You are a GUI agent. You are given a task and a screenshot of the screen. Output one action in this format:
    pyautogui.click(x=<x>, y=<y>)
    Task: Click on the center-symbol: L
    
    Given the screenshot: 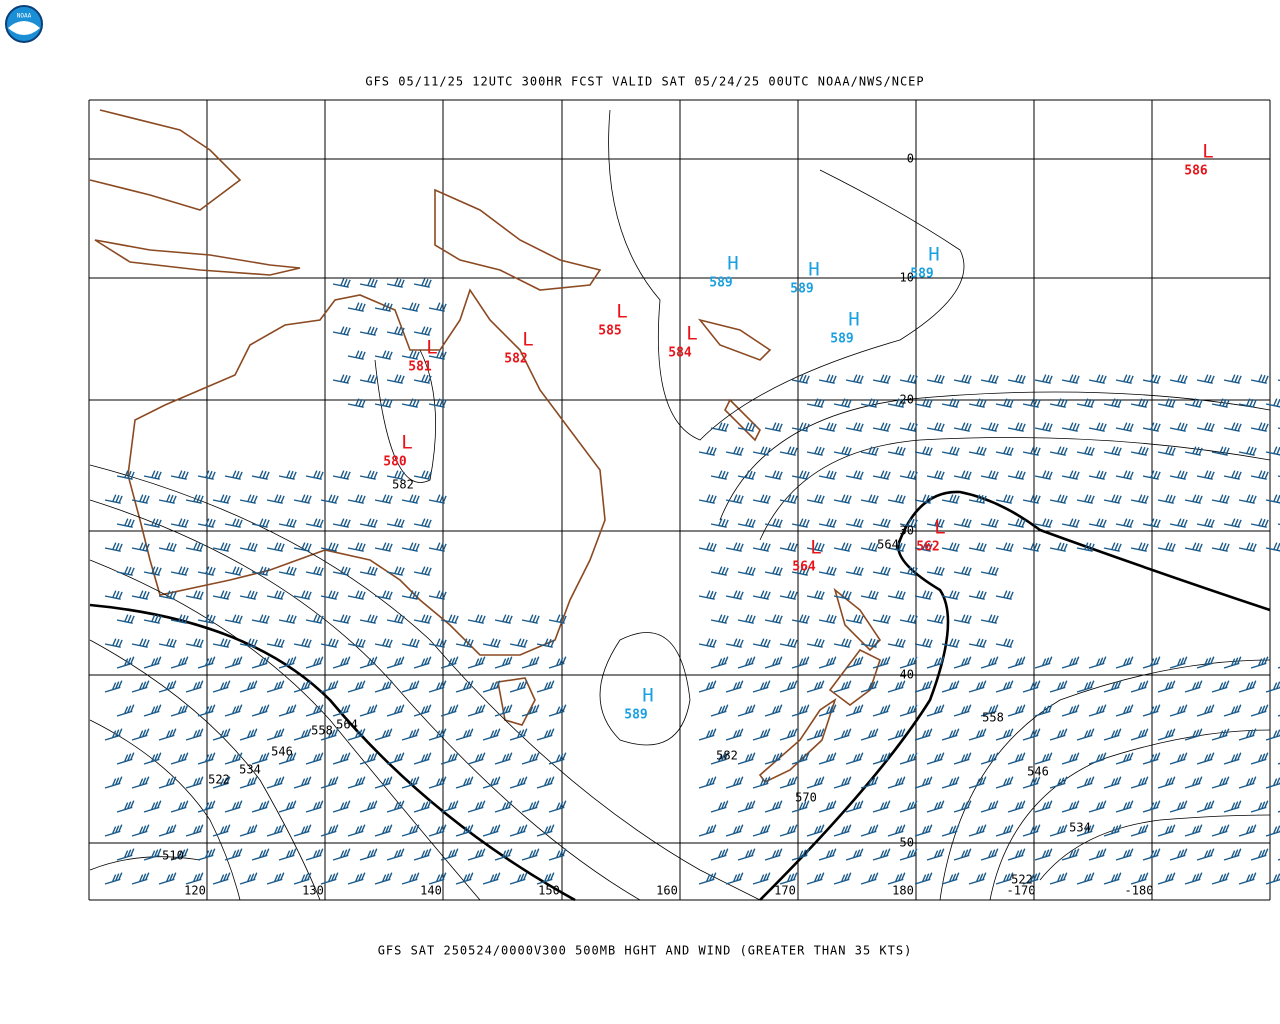 What is the action you would take?
    pyautogui.click(x=691, y=334)
    